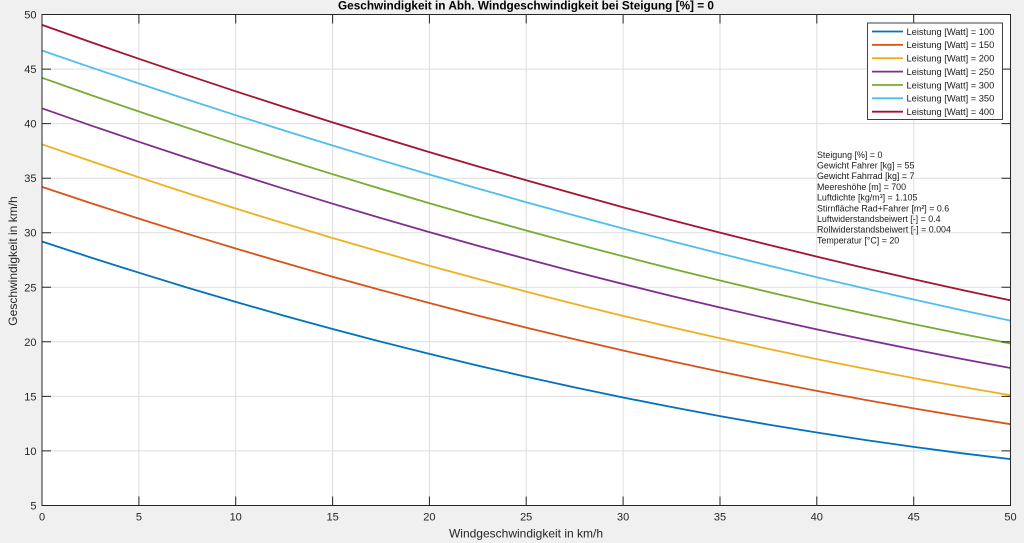 The image size is (1024, 543). What do you see at coordinates (884, 230) in the screenshot?
I see `svg-text:Rollwiderstandsbeiwert [-] = 0: Rollwiderstandsbeiwert [-] = 0.004` at bounding box center [884, 230].